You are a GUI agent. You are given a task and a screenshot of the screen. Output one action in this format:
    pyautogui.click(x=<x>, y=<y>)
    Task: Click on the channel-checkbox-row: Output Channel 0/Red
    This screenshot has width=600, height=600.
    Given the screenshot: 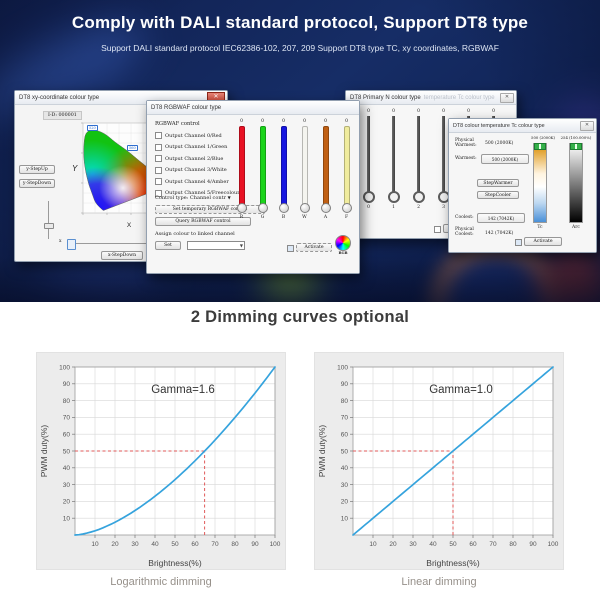 What is the action you would take?
    pyautogui.click(x=197, y=135)
    